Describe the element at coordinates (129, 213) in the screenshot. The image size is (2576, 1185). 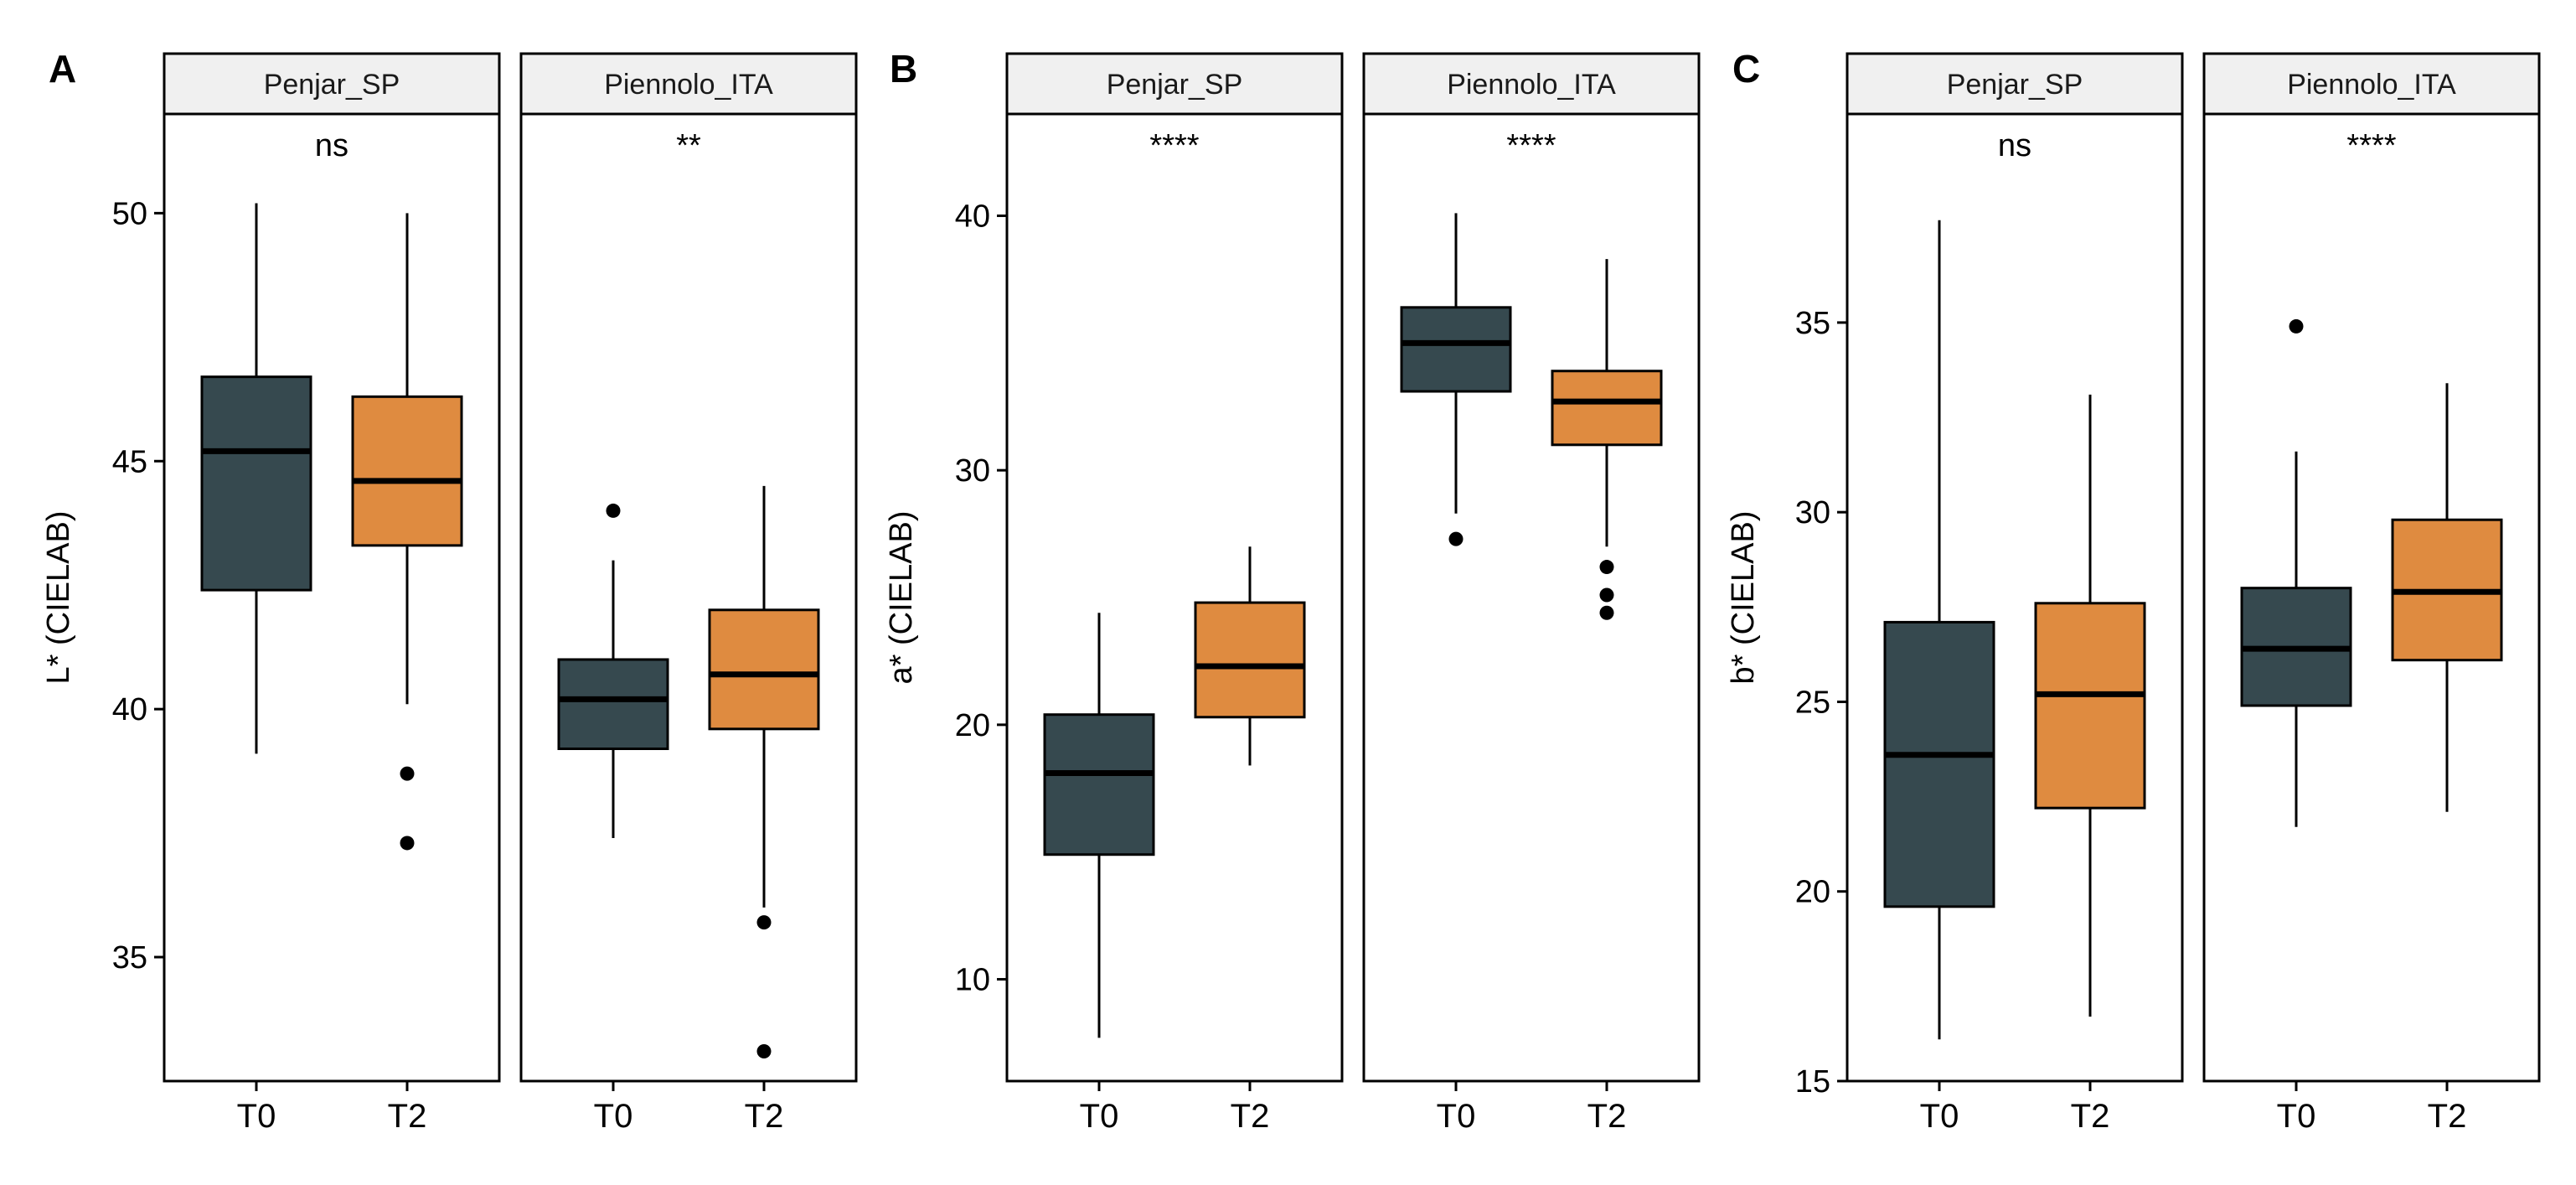
I see `y-tick-label: 50` at that location.